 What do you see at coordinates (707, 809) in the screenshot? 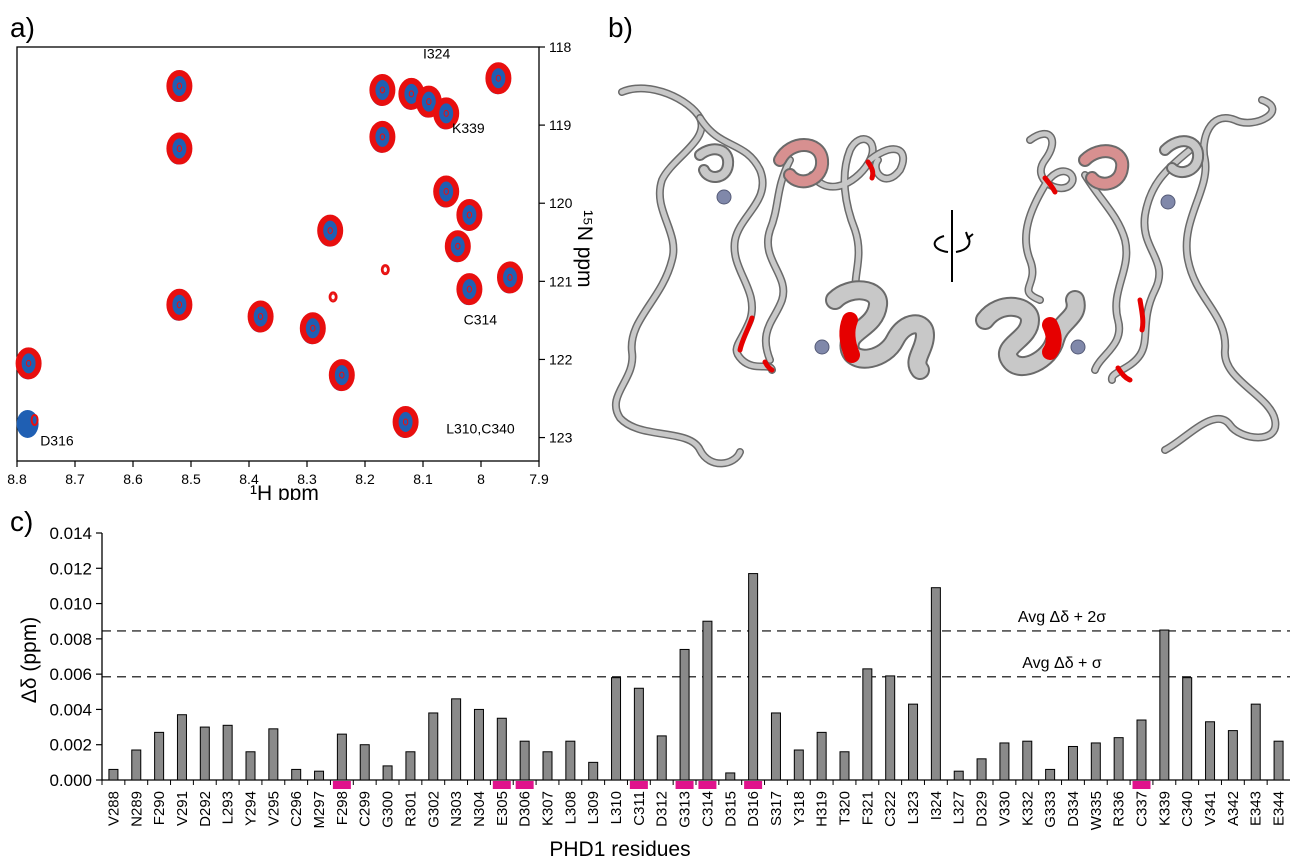
I see `bar-x-tick-label: C314` at bounding box center [707, 809].